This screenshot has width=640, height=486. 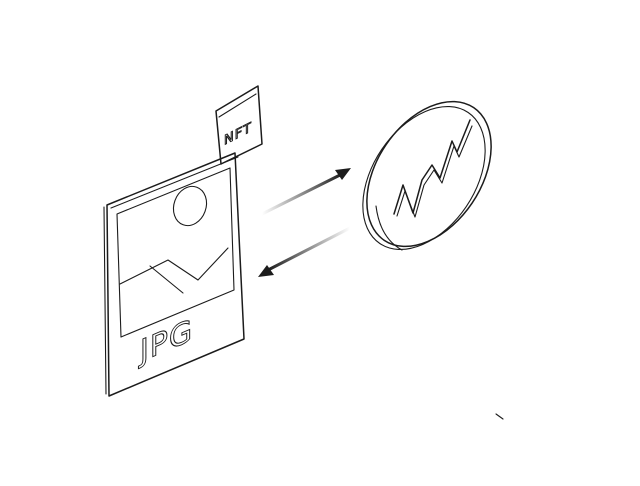 I want to click on crypto-coin, so click(x=427, y=175).